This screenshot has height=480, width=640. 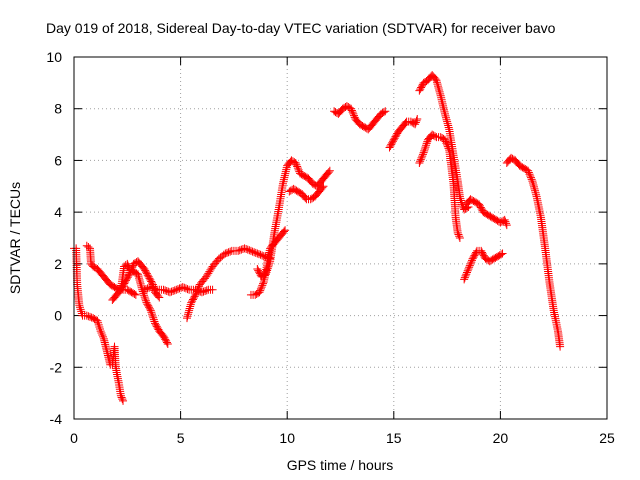 What do you see at coordinates (342, 438) in the screenshot?
I see `x-tick-labels: 0 5 10 15 20 25` at bounding box center [342, 438].